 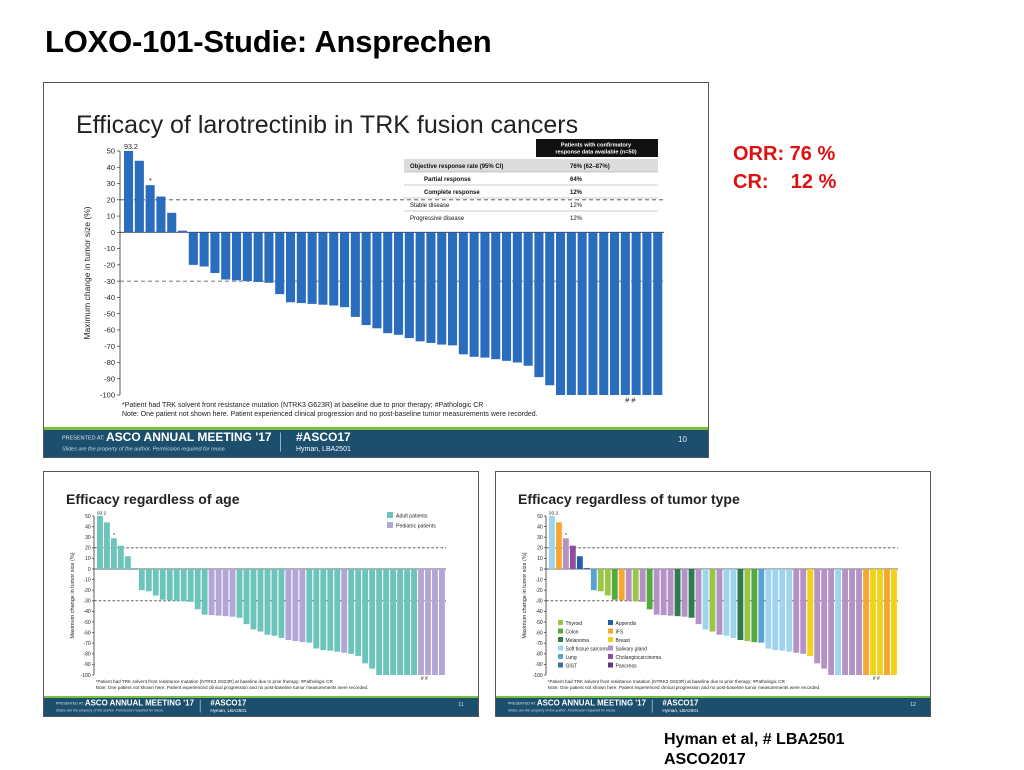 I want to click on y-tick-label: -60, so click(x=538, y=633).